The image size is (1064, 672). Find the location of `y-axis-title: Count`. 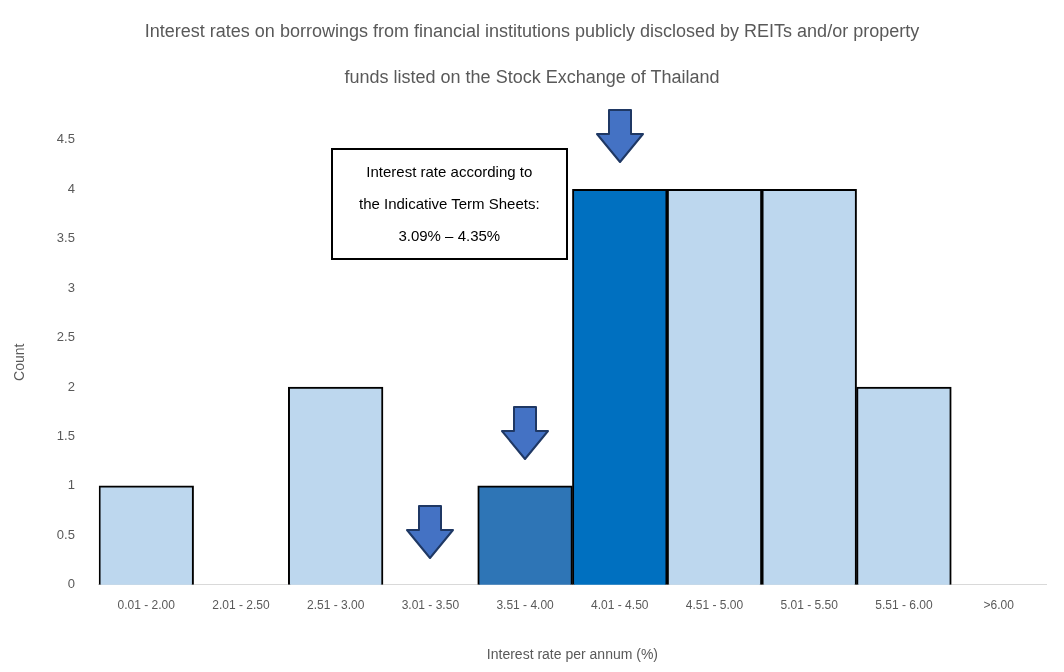

y-axis-title: Count is located at coordinates (19, 362).